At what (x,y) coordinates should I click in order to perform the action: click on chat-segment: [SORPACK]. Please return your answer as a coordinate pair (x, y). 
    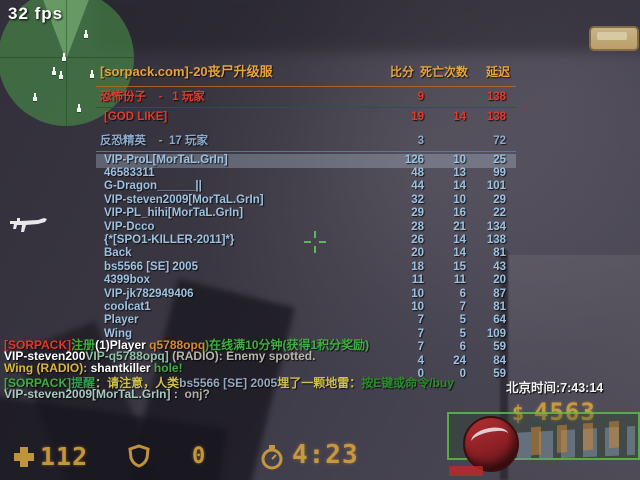
    Looking at the image, I should click on (38, 345).